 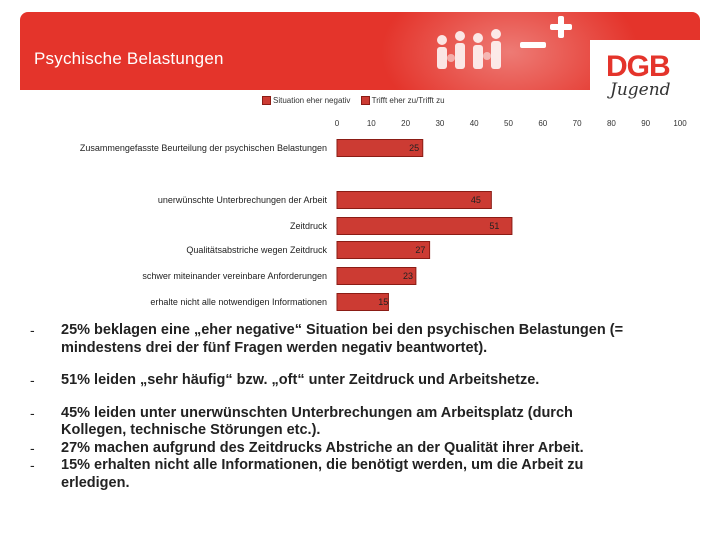 I want to click on data-label: 51, so click(x=494, y=226).